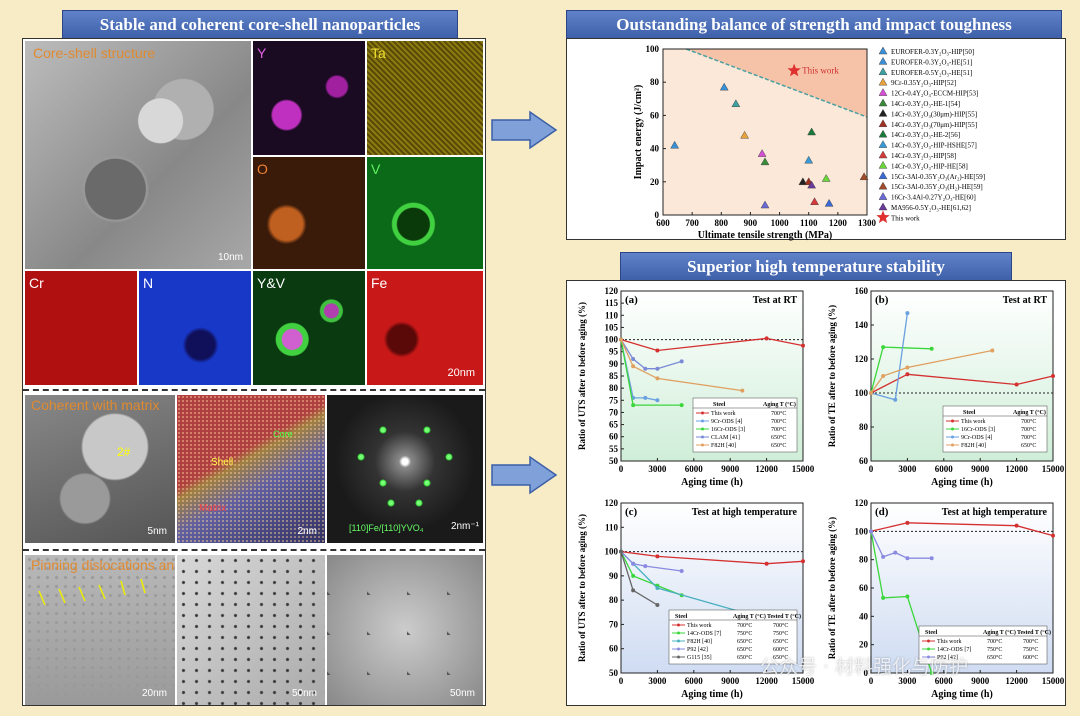 The width and height of the screenshot is (1080, 716). What do you see at coordinates (749, 616) in the screenshot?
I see `legend-header: Aging T (°C)` at bounding box center [749, 616].